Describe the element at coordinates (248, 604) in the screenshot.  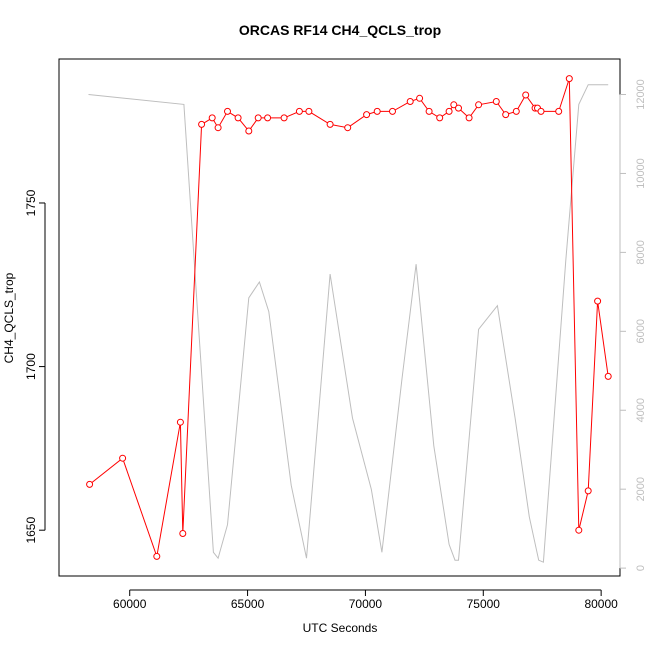
I see `x-tick-label: 65000` at that location.